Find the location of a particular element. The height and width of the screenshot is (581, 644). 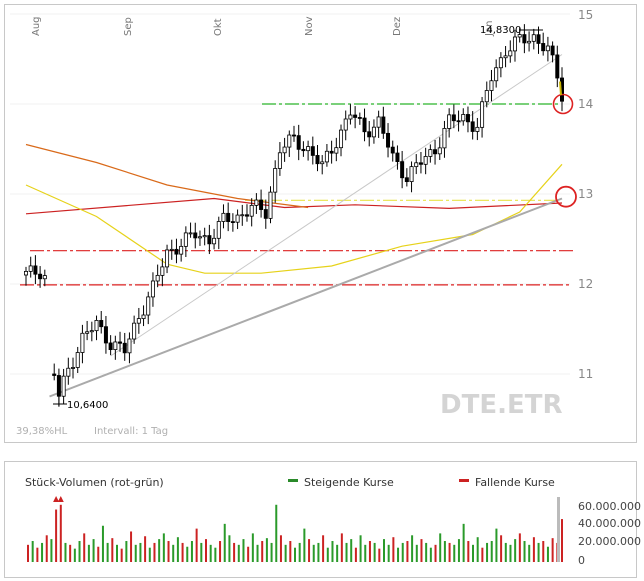

y-tick-label-12: 12 is located at coordinates (585, 284).